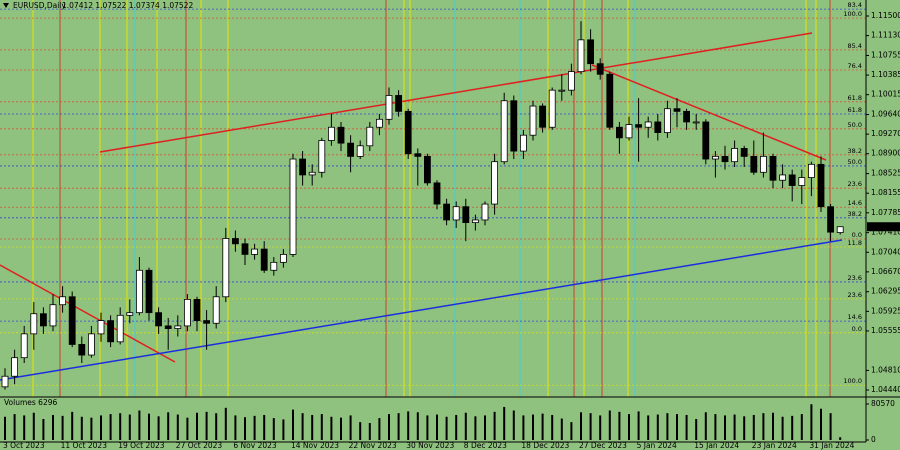 The image size is (900, 450). I want to click on y-tick-label: 1.08155, so click(885, 192).